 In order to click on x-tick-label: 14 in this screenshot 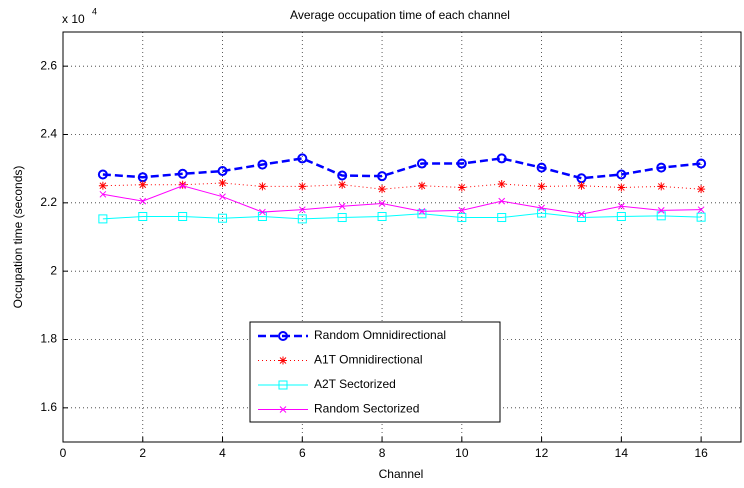, I will do `click(622, 453)`.